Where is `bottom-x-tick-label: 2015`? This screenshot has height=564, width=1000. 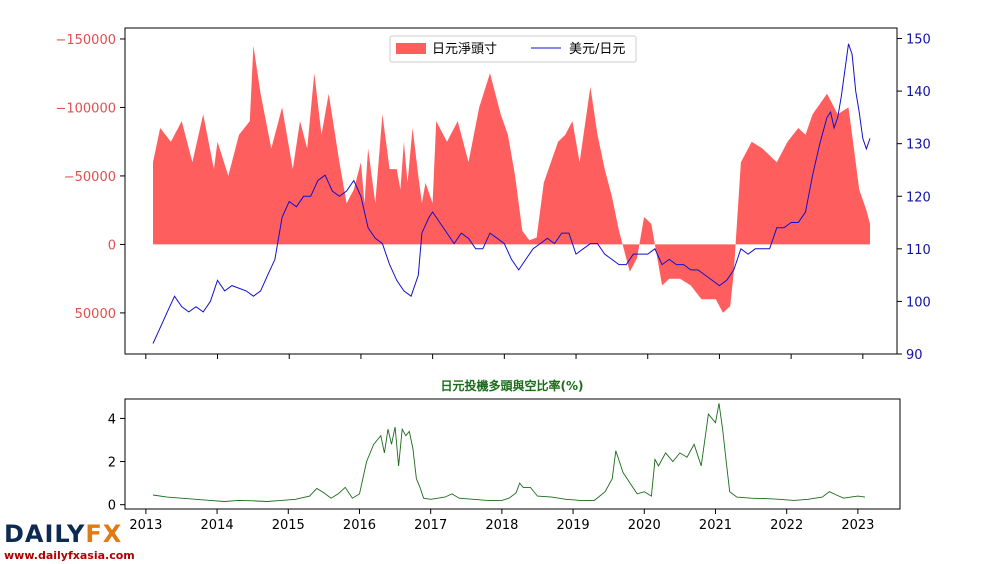 bottom-x-tick-label: 2015 is located at coordinates (288, 525).